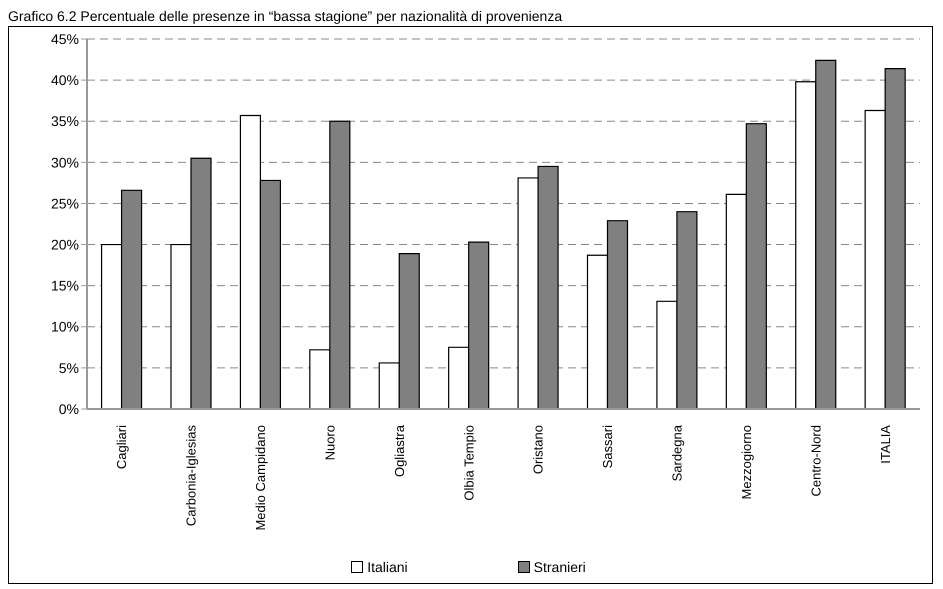 The image size is (943, 589). I want to click on legend-label: Italiani, so click(387, 567).